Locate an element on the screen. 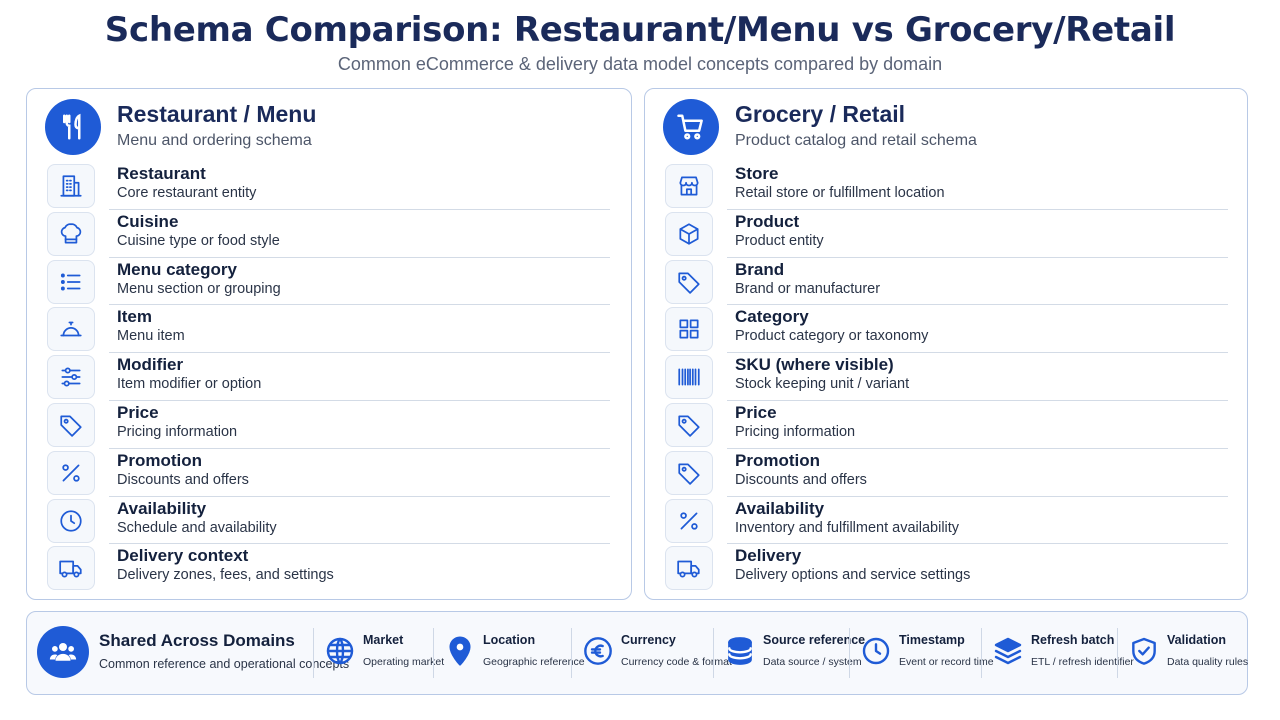 The image size is (1280, 720). concept-description: Core restaurant entity is located at coordinates (187, 193).